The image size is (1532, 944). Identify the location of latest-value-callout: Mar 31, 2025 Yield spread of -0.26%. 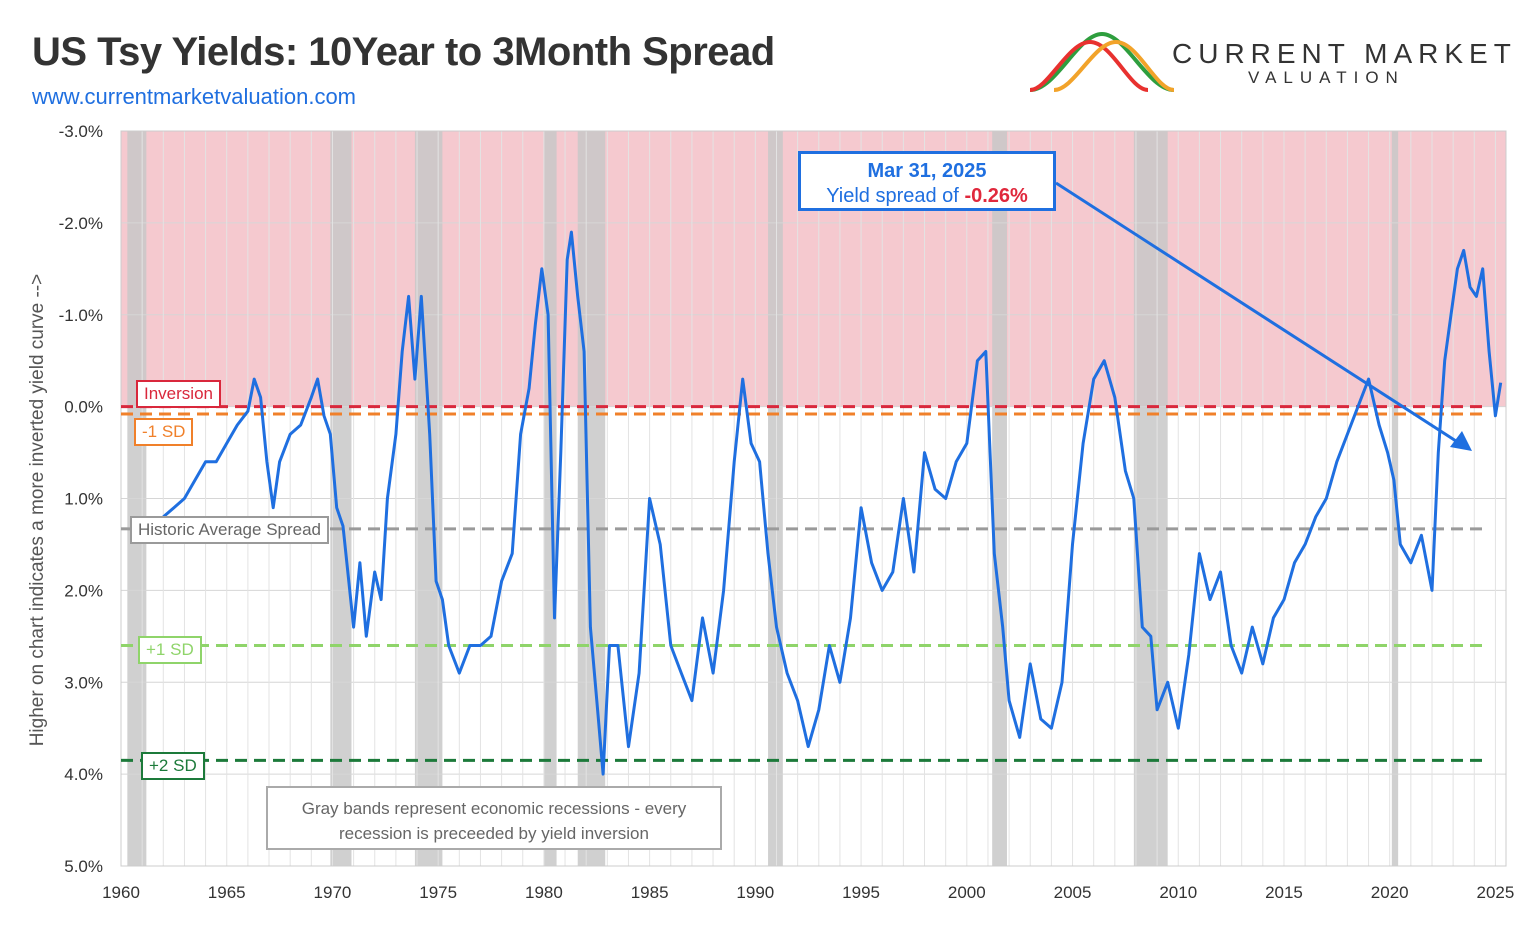
(927, 181).